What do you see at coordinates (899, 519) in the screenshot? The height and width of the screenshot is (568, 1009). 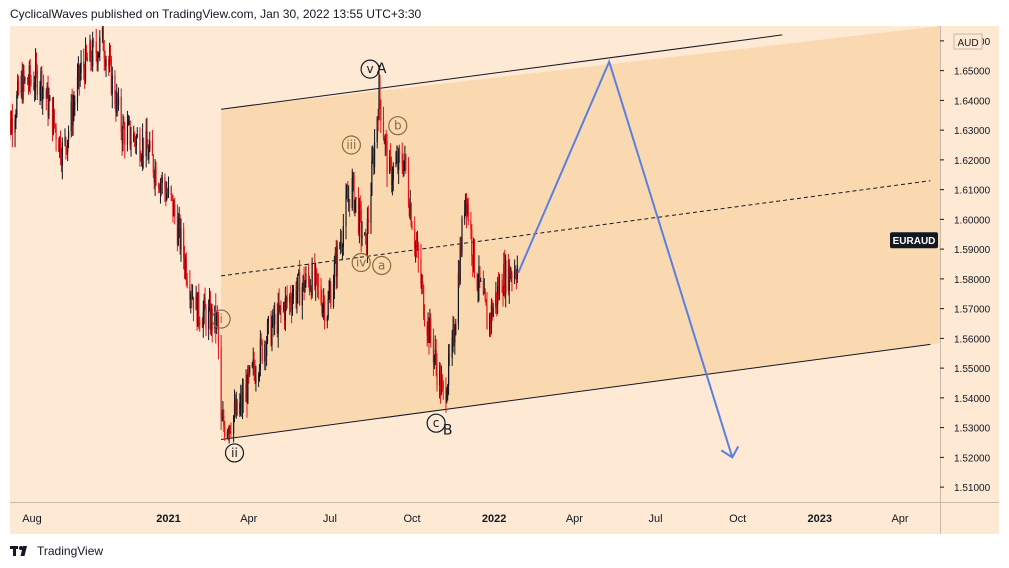 I see `x-tick-label: Apr` at bounding box center [899, 519].